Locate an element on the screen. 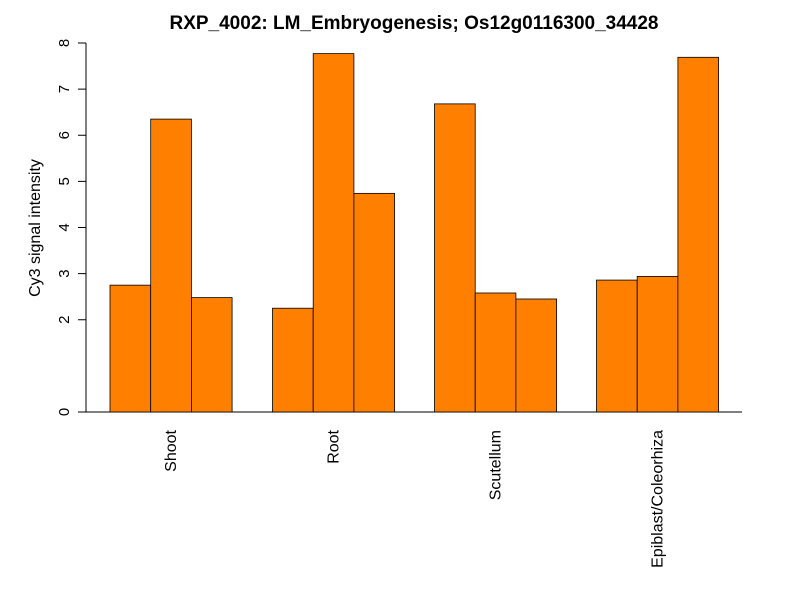  y-tick-label: 3 is located at coordinates (64, 273).